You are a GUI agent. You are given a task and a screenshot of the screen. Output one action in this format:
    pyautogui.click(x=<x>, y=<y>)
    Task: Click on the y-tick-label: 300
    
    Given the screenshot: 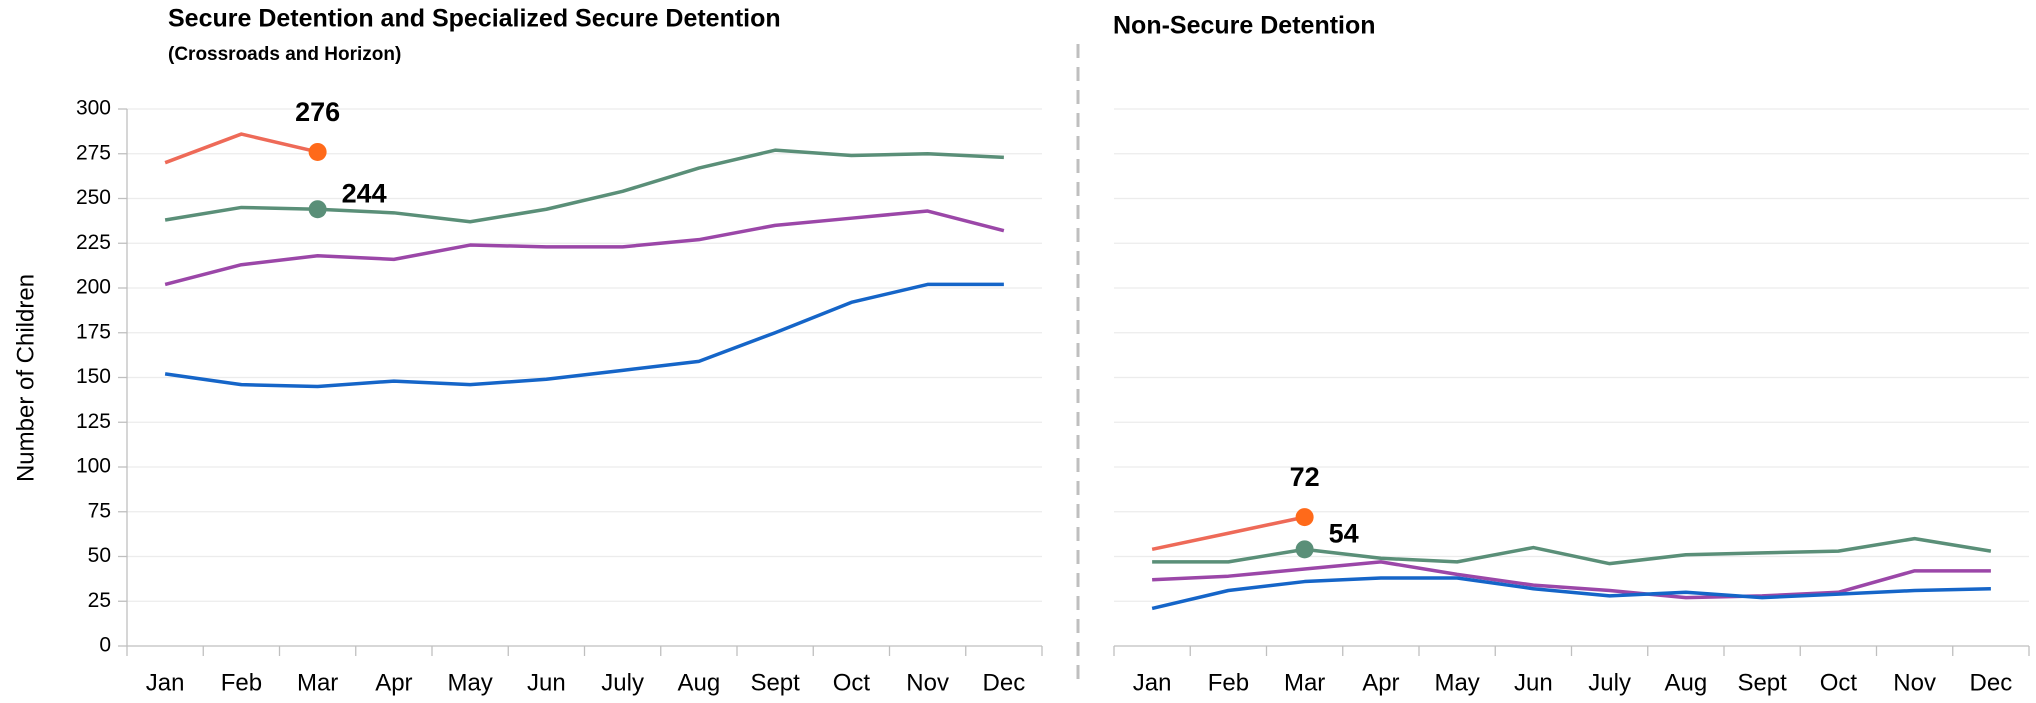 What is the action you would take?
    pyautogui.click(x=93, y=108)
    